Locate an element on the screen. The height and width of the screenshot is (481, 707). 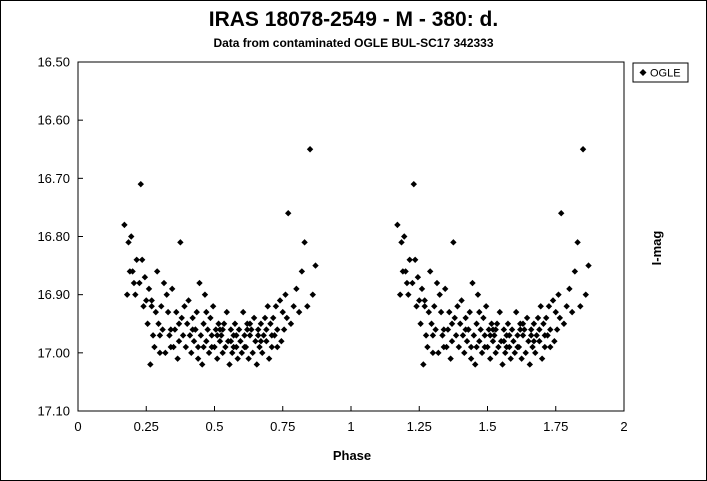
legend-label: OGLE is located at coordinates (665, 74).